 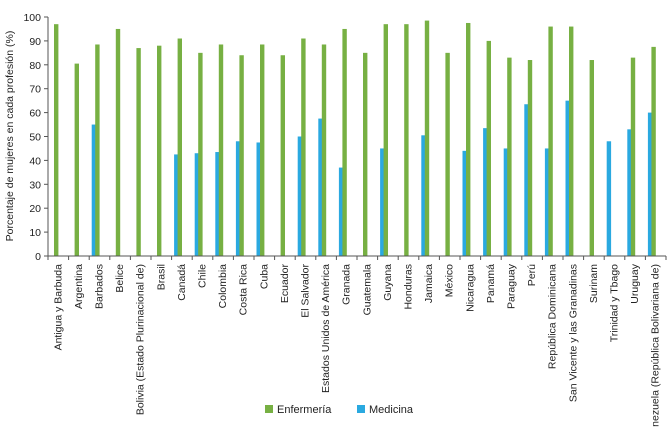 What do you see at coordinates (58, 307) in the screenshot?
I see `x-category-label: Antigua y Barbuda` at bounding box center [58, 307].